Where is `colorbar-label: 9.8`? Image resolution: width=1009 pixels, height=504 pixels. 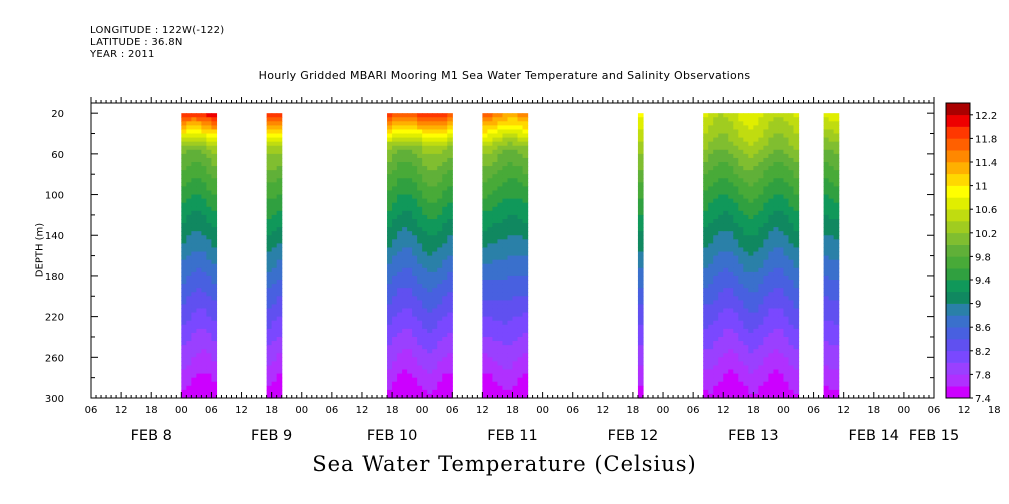 colorbar-label: 9.8 is located at coordinates (983, 257).